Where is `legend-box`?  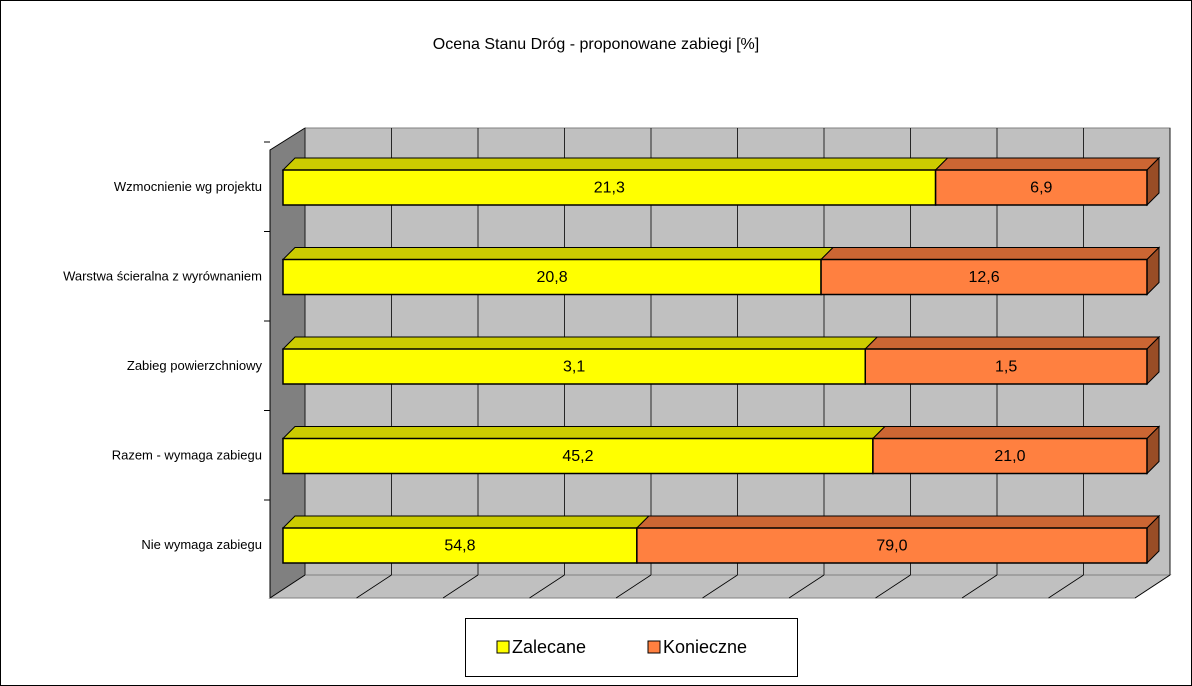 legend-box is located at coordinates (631, 647).